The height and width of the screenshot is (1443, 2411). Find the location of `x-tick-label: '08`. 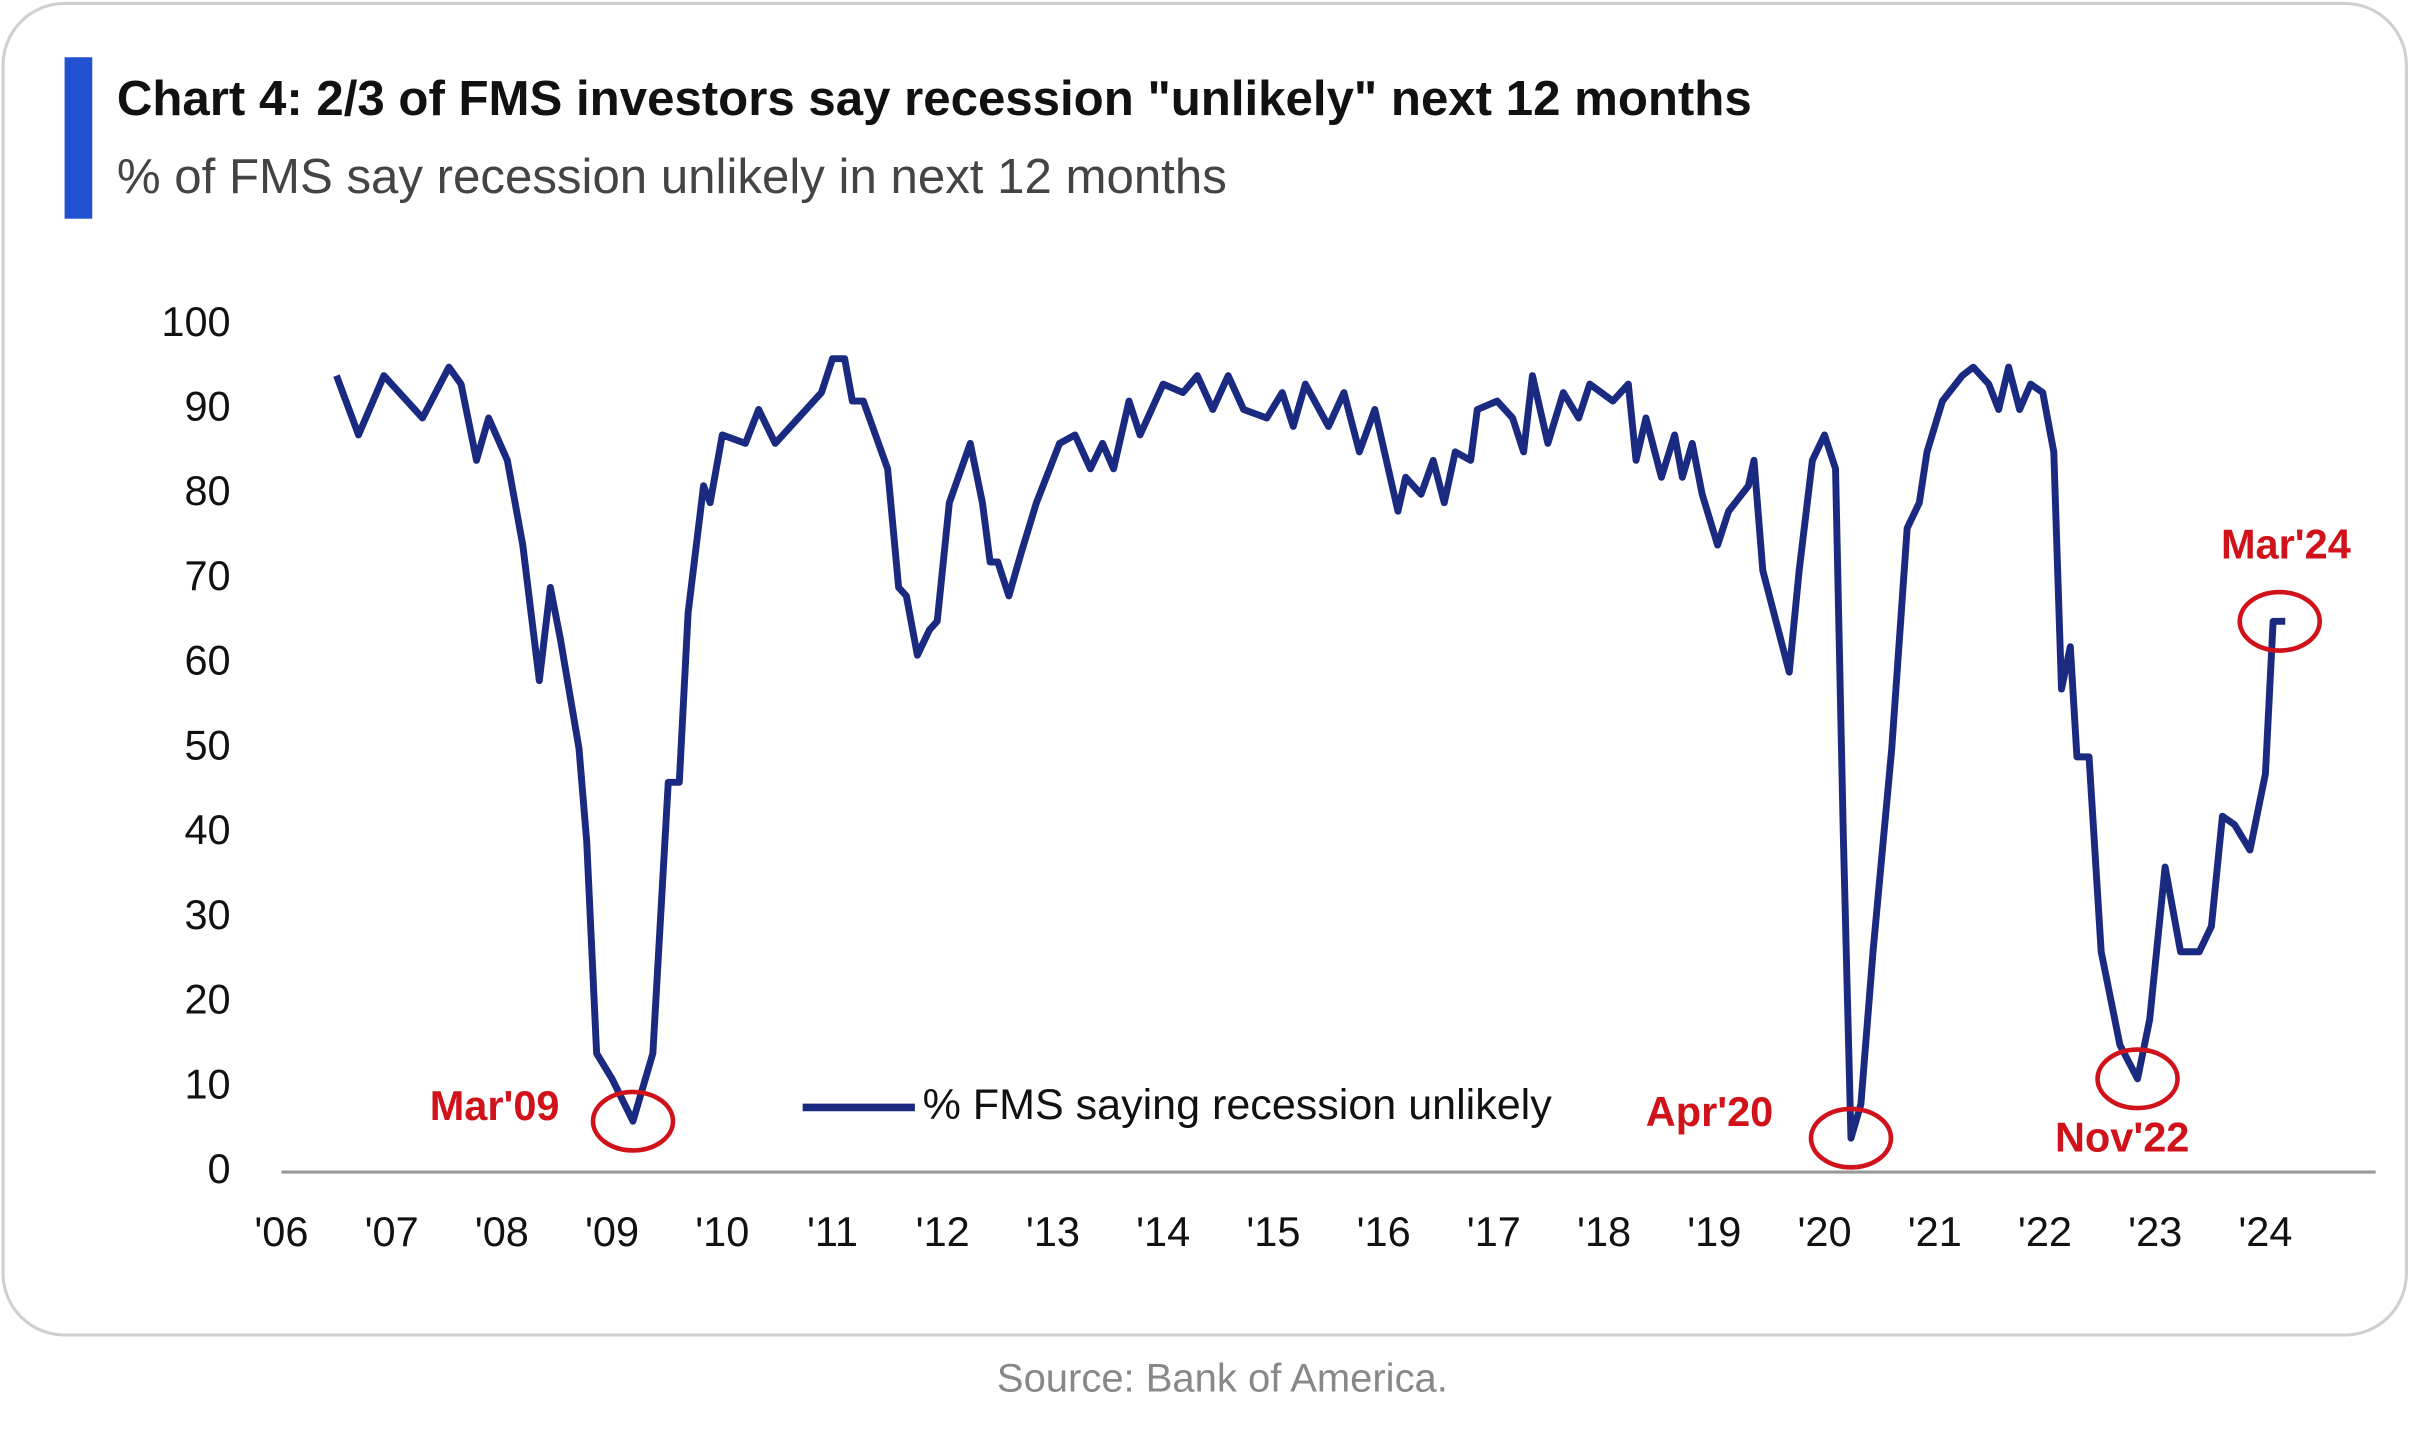

x-tick-label: '08 is located at coordinates (502, 1231).